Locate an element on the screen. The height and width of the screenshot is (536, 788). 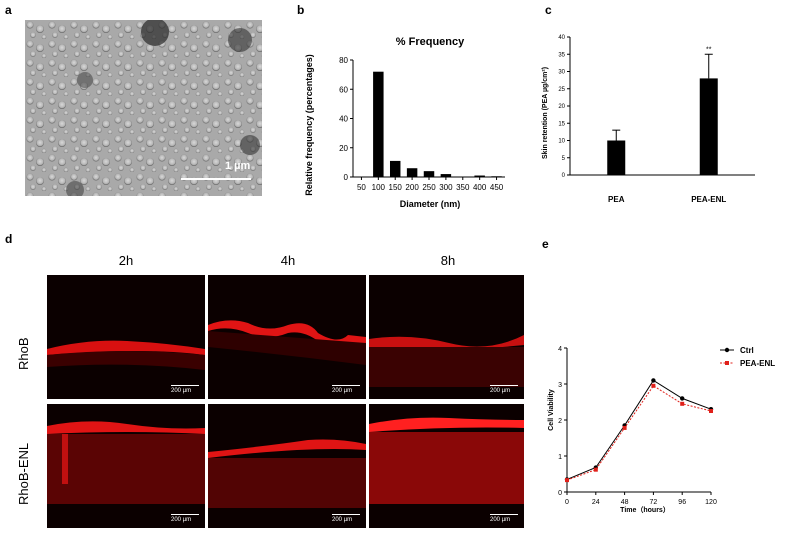
x-tick-label: PEA is located at coordinates (616, 199).